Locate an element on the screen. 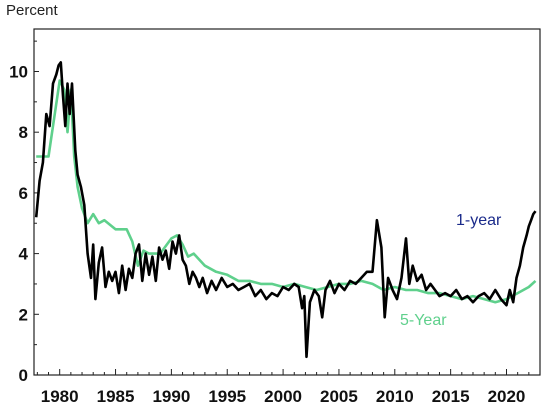  series-label-1-year: 1-year is located at coordinates (479, 220).